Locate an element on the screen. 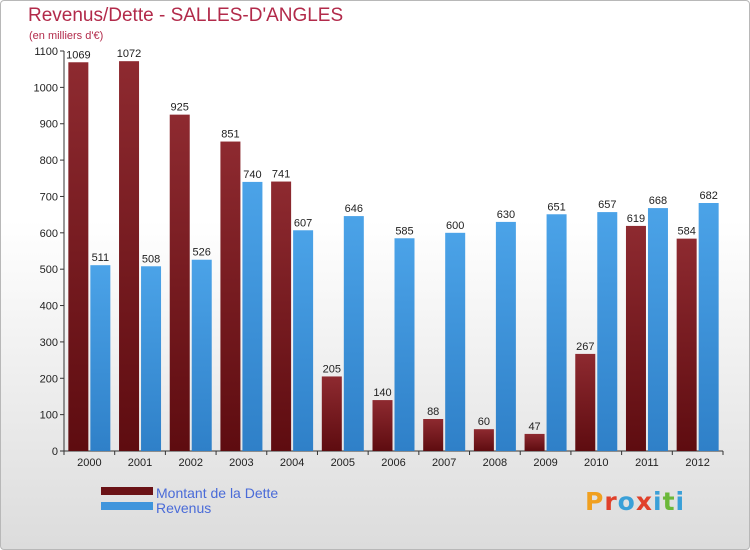 Image resolution: width=750 pixels, height=550 pixels. y-tick-label: 700 is located at coordinates (49, 197).